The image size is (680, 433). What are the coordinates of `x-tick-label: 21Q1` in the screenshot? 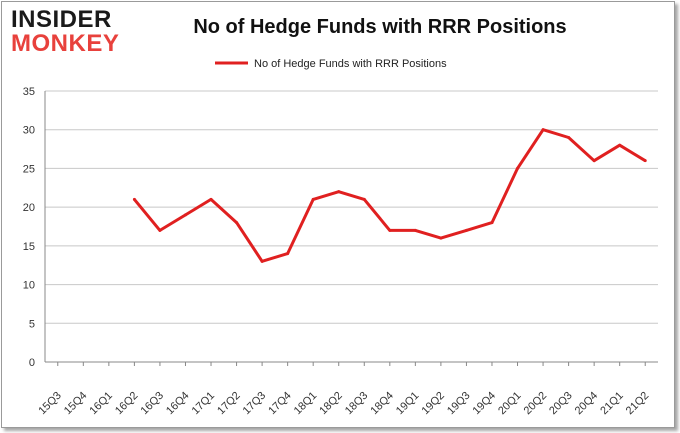 It's located at (612, 404).